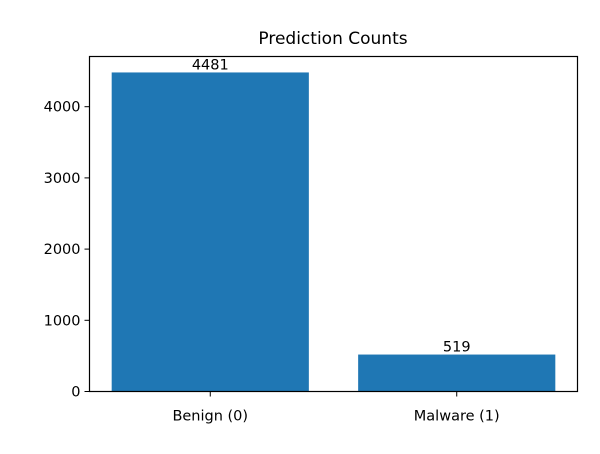 The width and height of the screenshot is (600, 454). What do you see at coordinates (62, 108) in the screenshot?
I see `y-tick-label: 4000` at bounding box center [62, 108].